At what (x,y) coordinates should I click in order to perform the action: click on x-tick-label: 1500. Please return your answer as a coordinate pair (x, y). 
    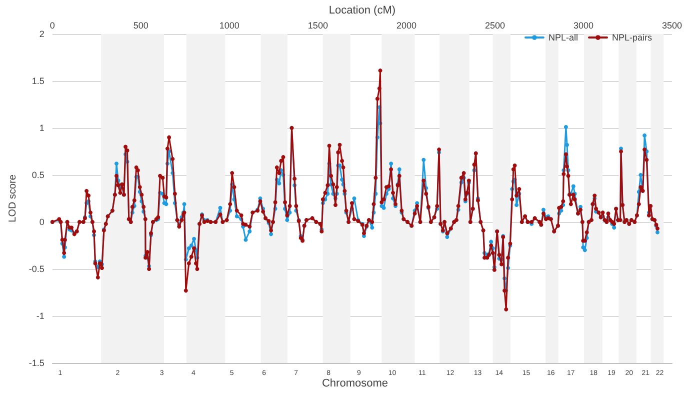
    Looking at the image, I should click on (318, 25).